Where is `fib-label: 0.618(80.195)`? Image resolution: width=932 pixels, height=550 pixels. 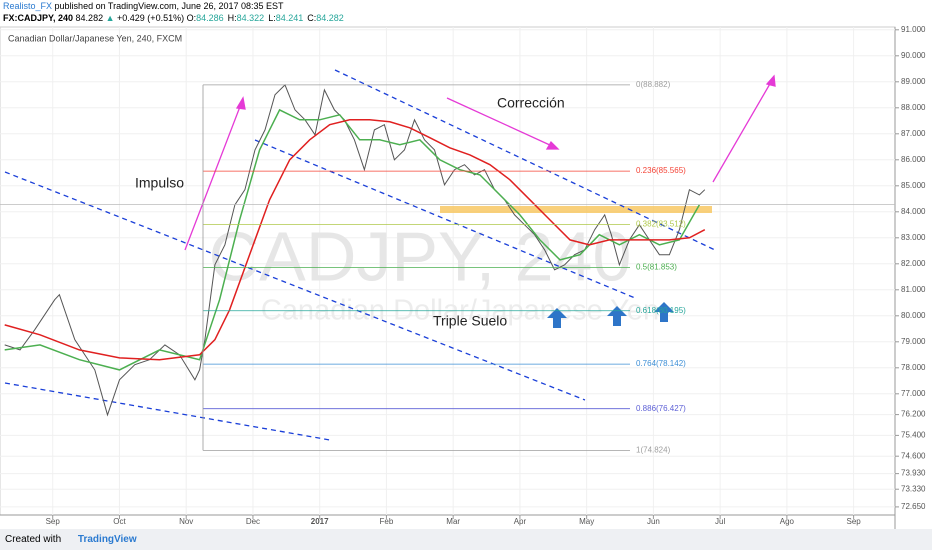
fib-label: 0.618(80.195) is located at coordinates (661, 310).